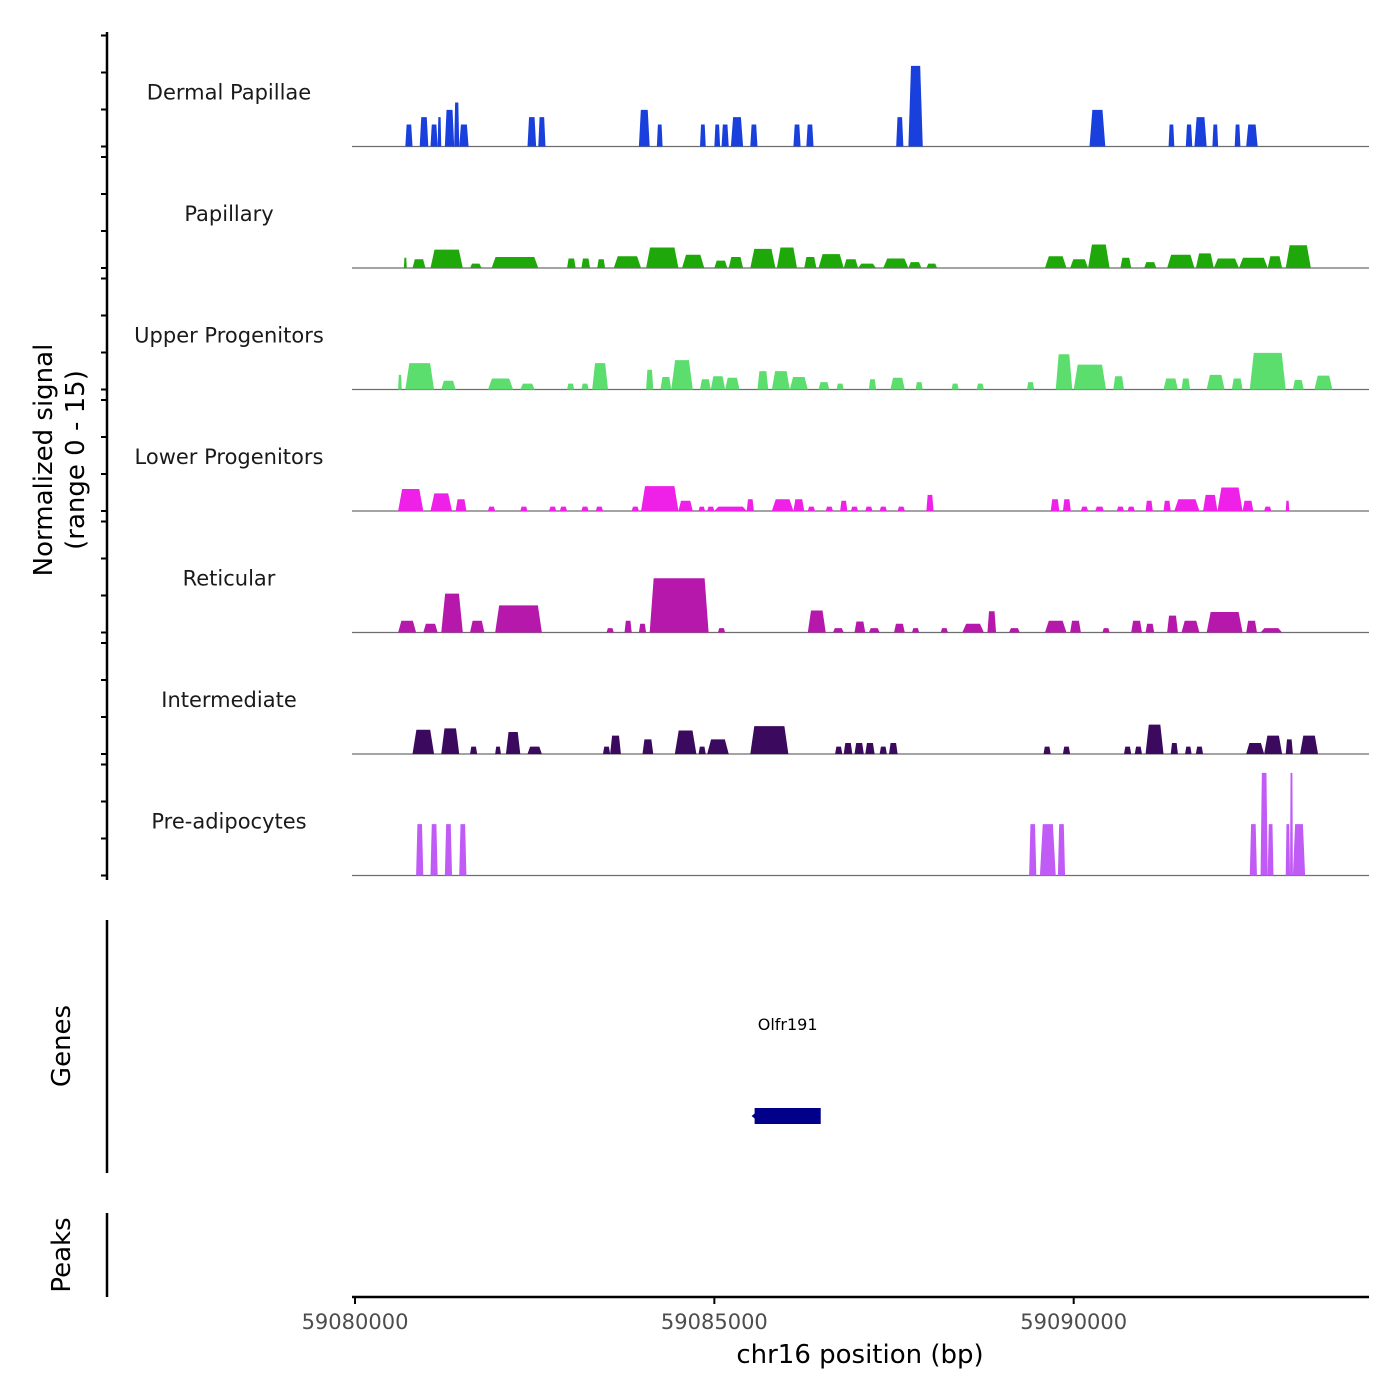 This screenshot has width=1400, height=1400. Describe the element at coordinates (859, 1355) in the screenshot. I see `x-axis-title: chr16 position (bp)` at that location.